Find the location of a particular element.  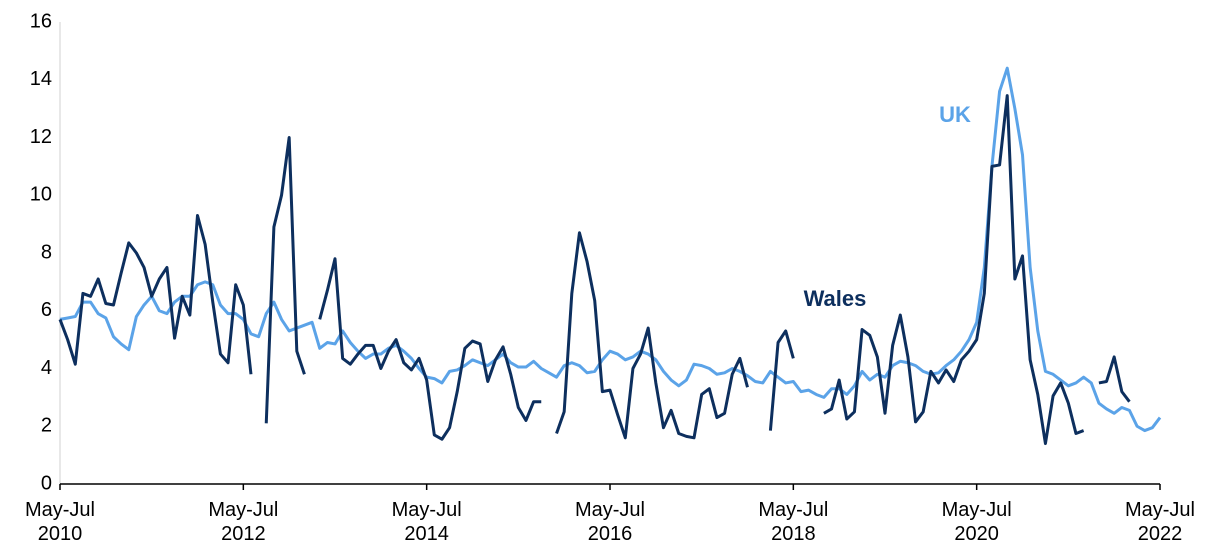

series-label: UK is located at coordinates (955, 114).